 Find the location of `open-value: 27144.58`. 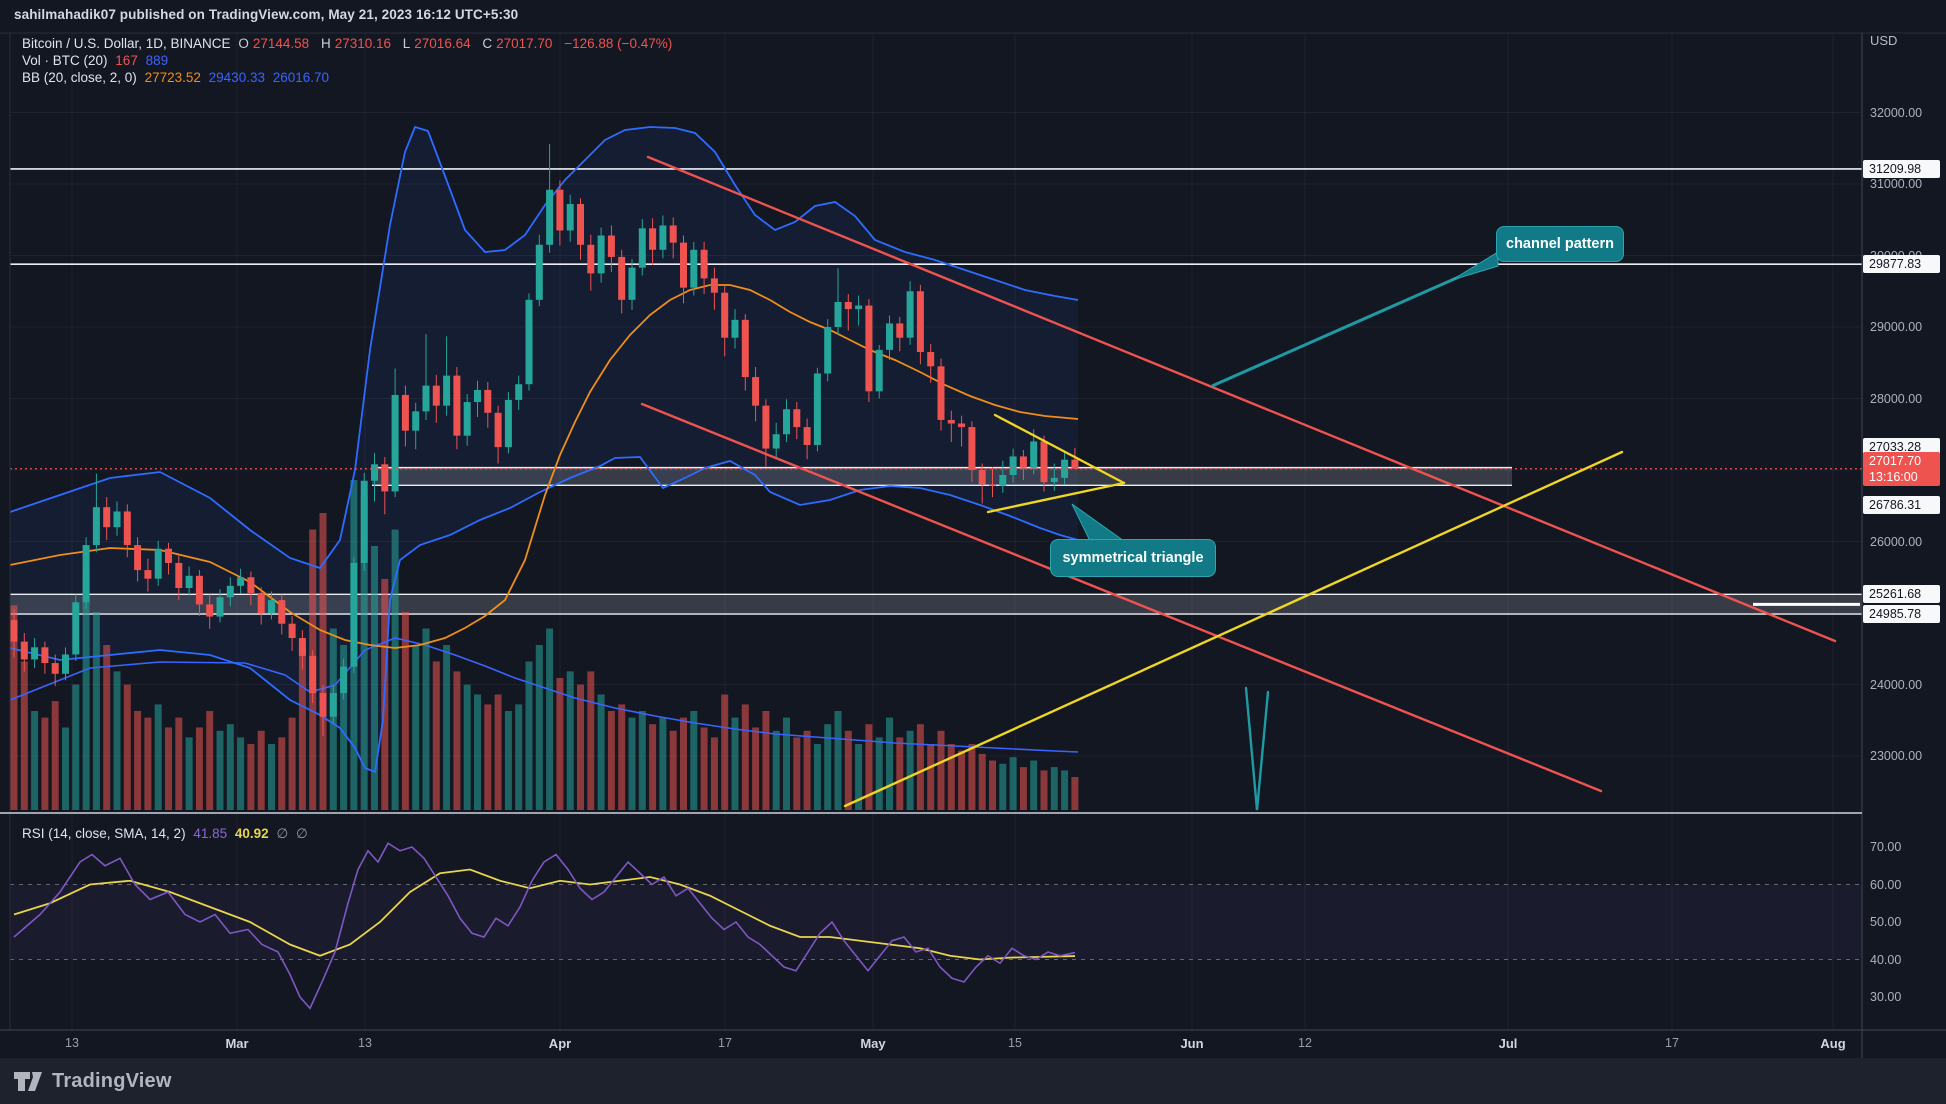

open-value: 27144.58 is located at coordinates (281, 43).